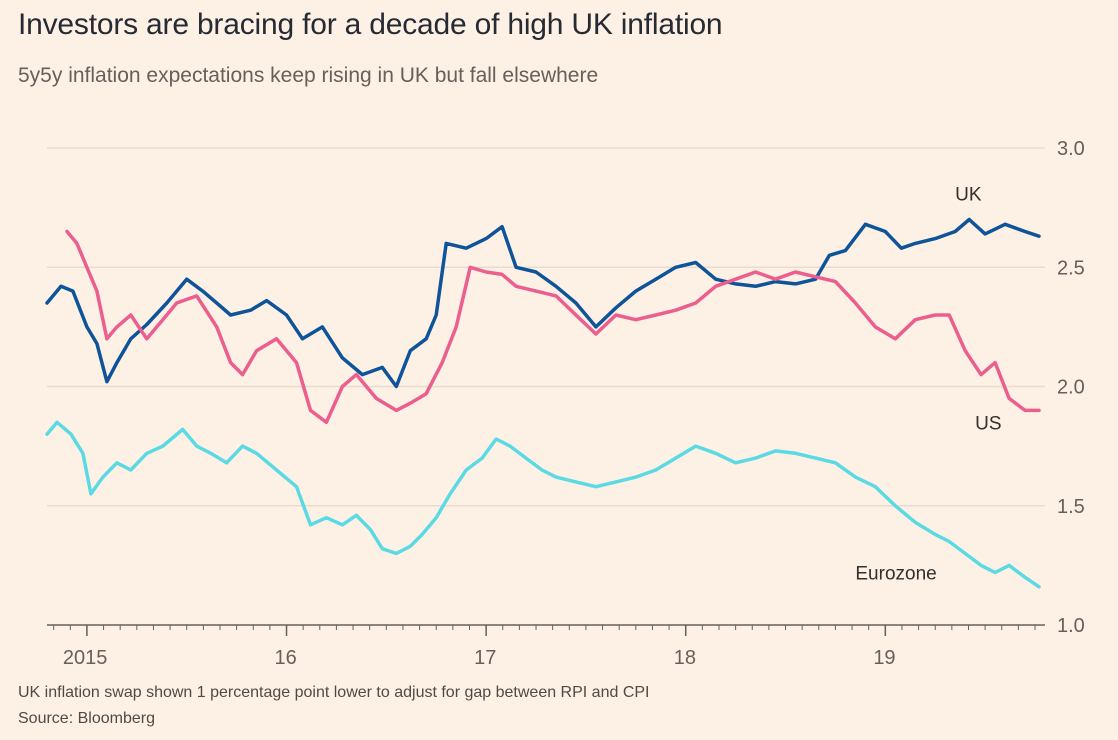  I want to click on x-tick-label: 19, so click(884, 658).